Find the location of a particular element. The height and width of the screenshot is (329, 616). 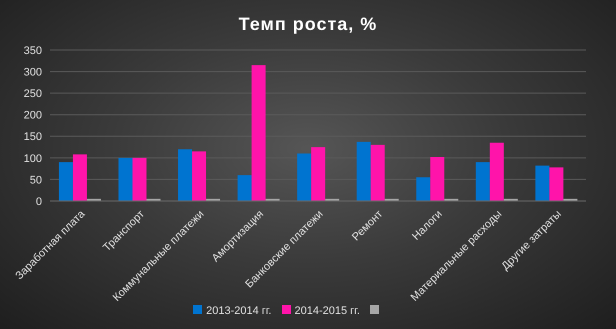

y-tick-label: 150 is located at coordinates (33, 137).